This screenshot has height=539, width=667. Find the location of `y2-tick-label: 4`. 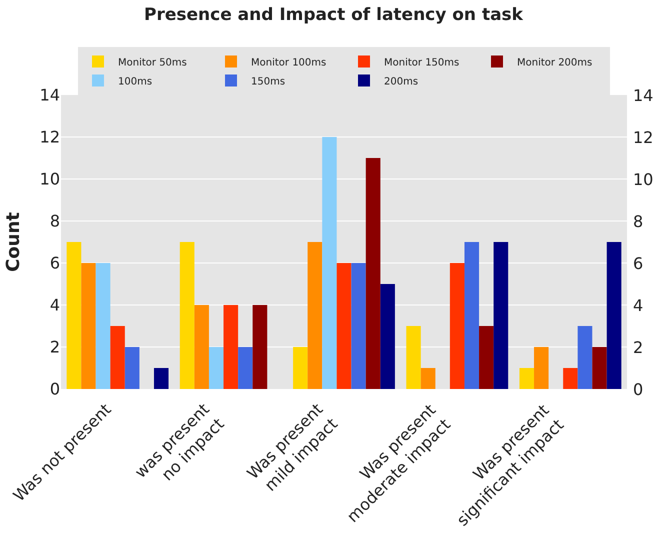

y2-tick-label: 4 is located at coordinates (638, 305).